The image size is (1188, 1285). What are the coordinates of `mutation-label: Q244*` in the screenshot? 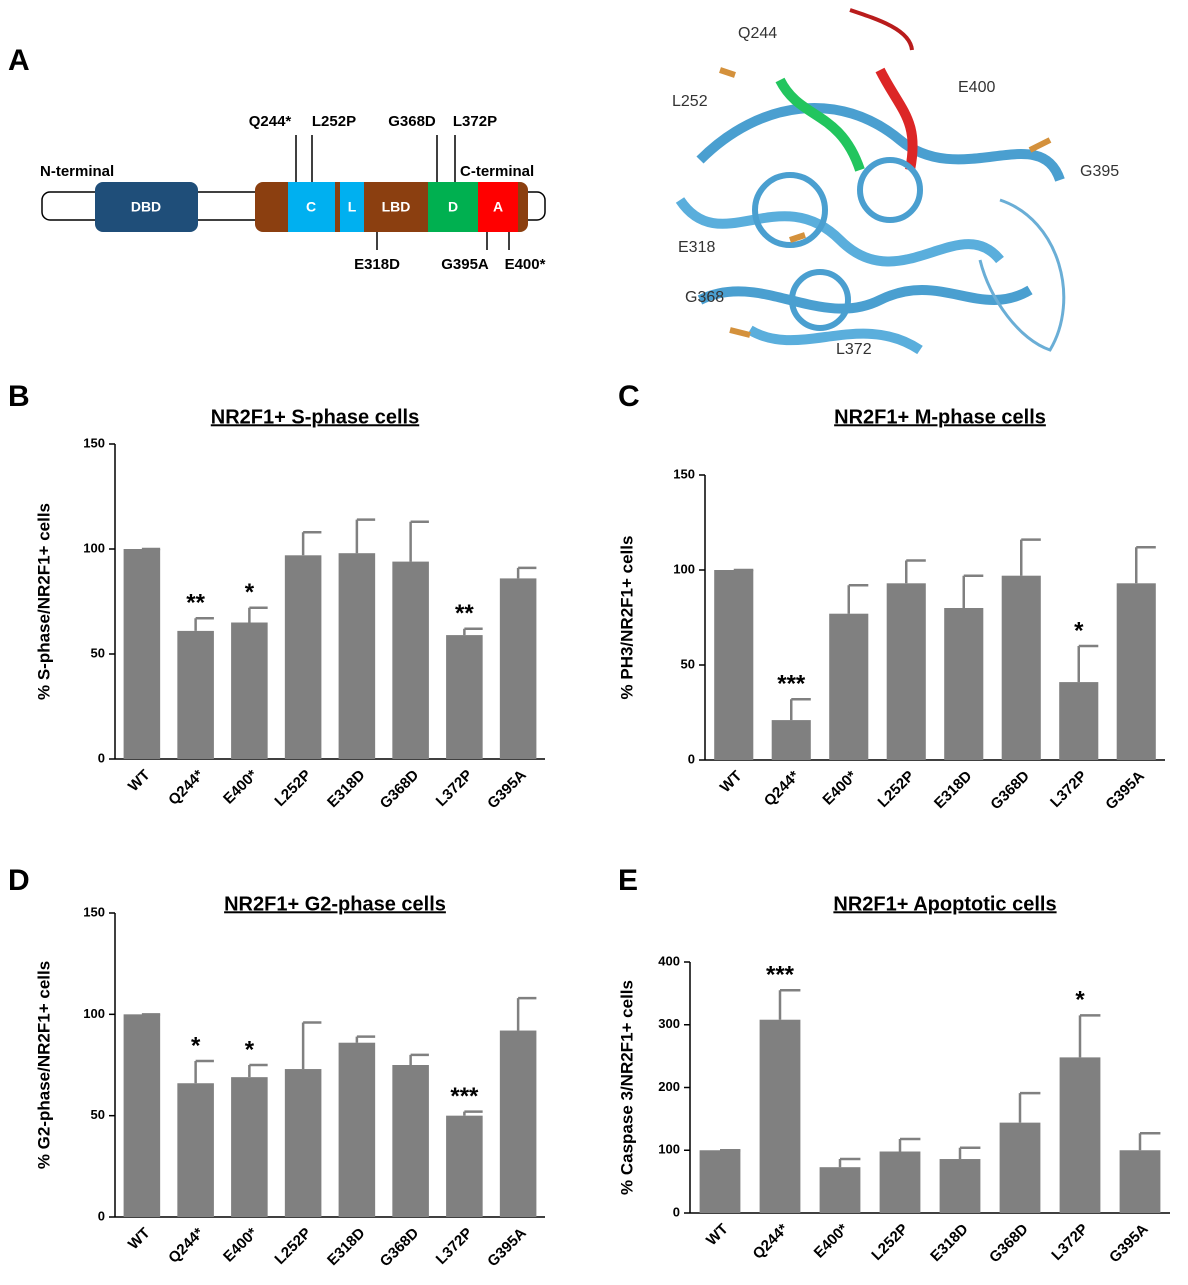 It's located at (270, 121).